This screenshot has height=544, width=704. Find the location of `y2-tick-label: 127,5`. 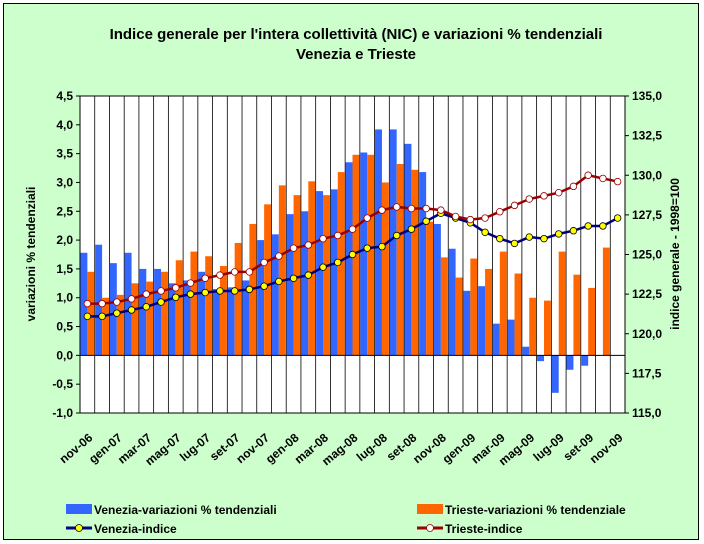

y2-tick-label: 127,5 is located at coordinates (647, 215).